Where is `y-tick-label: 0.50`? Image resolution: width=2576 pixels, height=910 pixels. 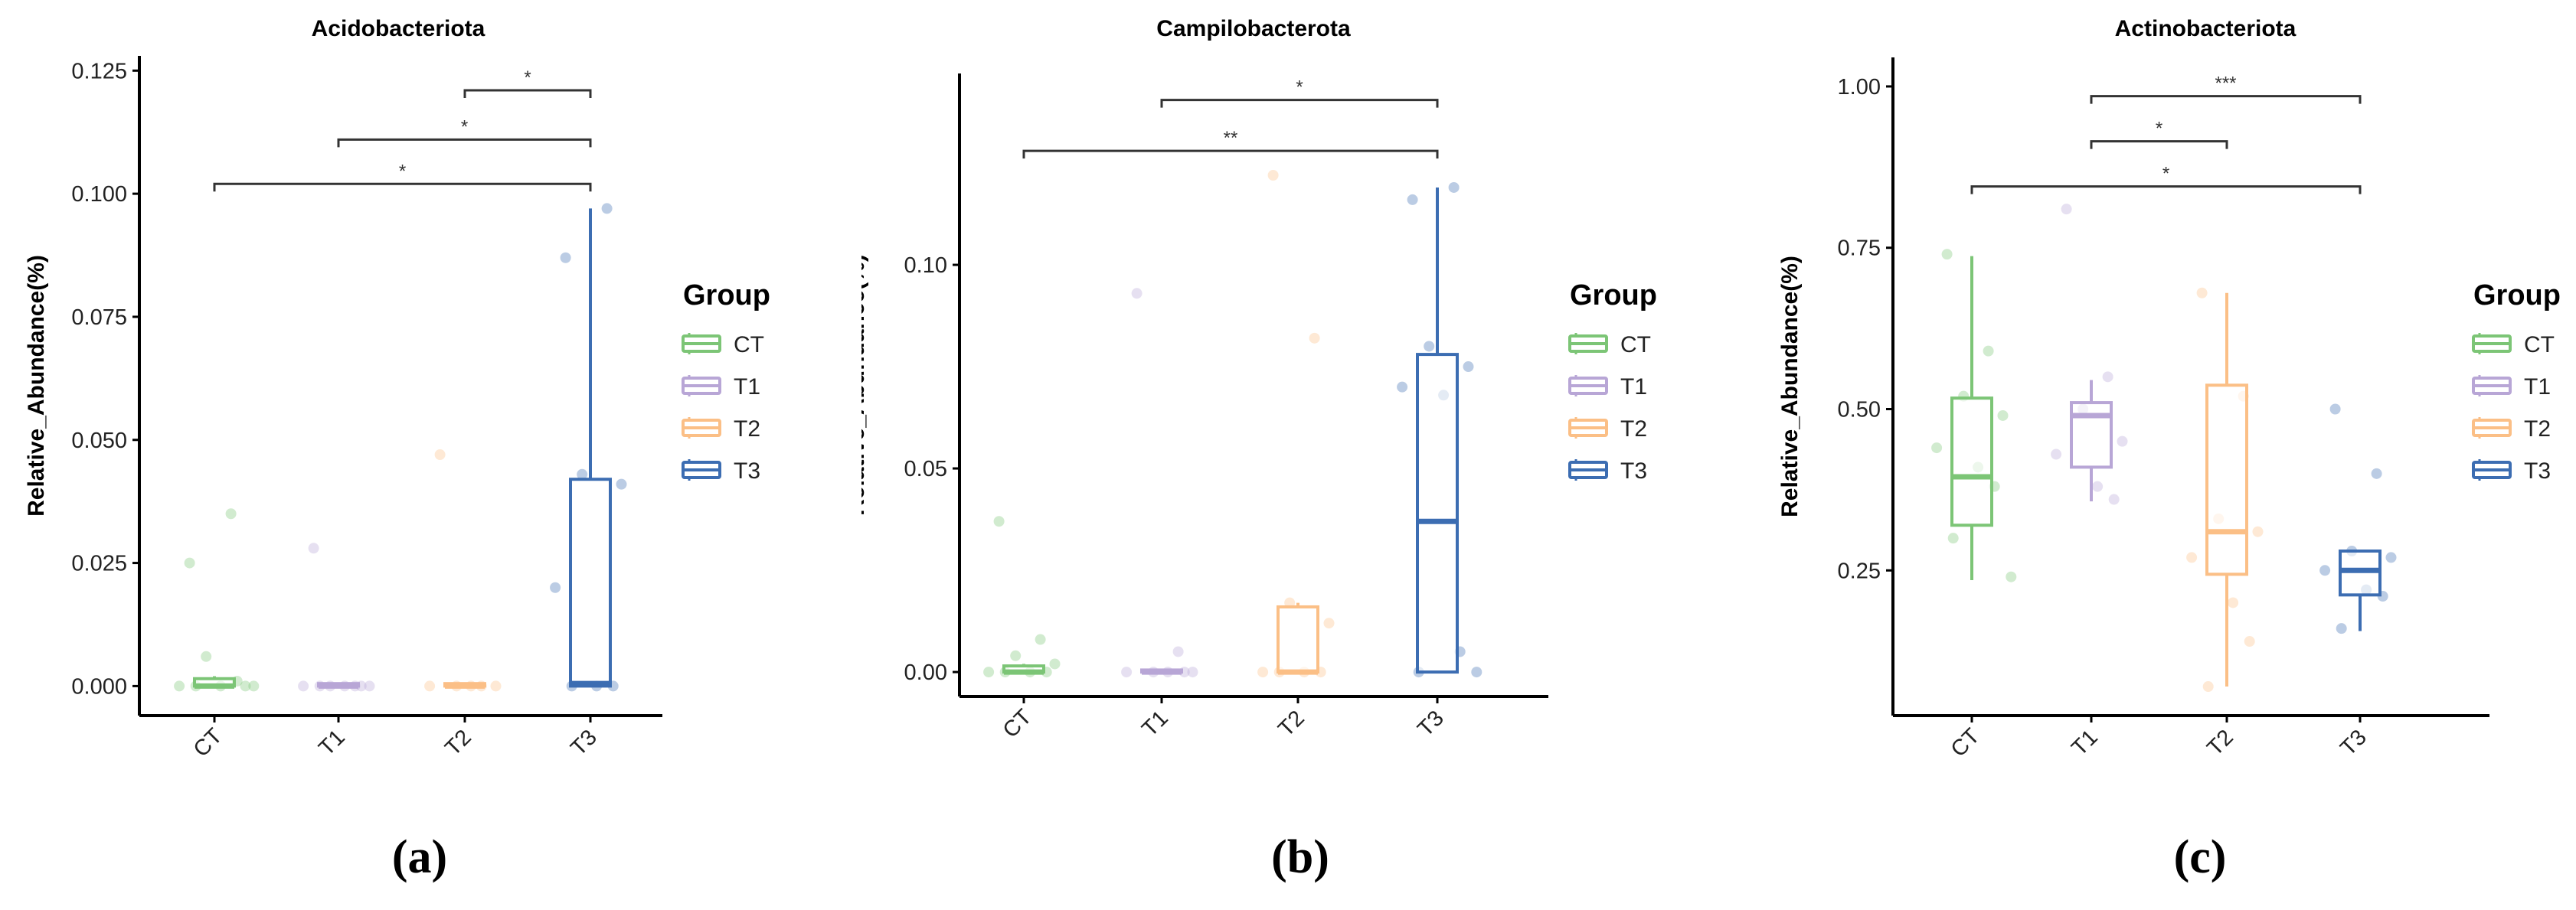
y-tick-label: 0.50 is located at coordinates (1859, 410).